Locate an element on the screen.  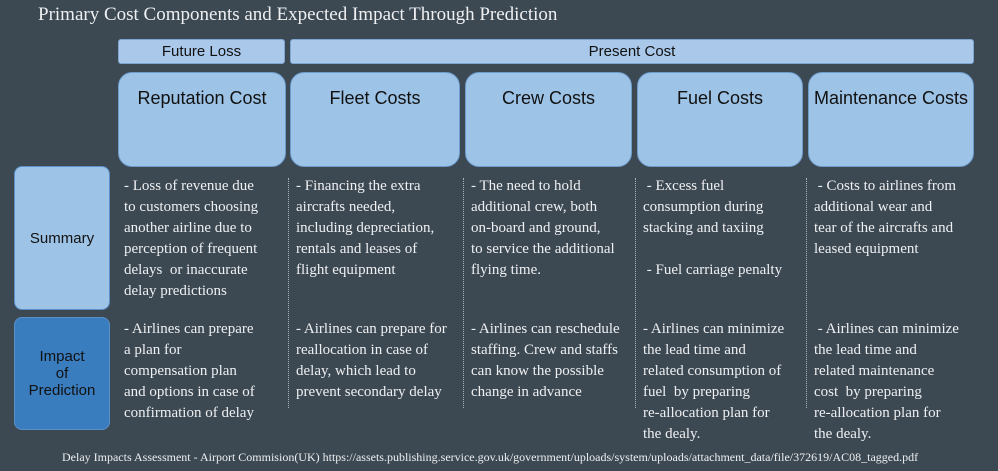
text-line: - The need to hold is located at coordinates (526, 186).